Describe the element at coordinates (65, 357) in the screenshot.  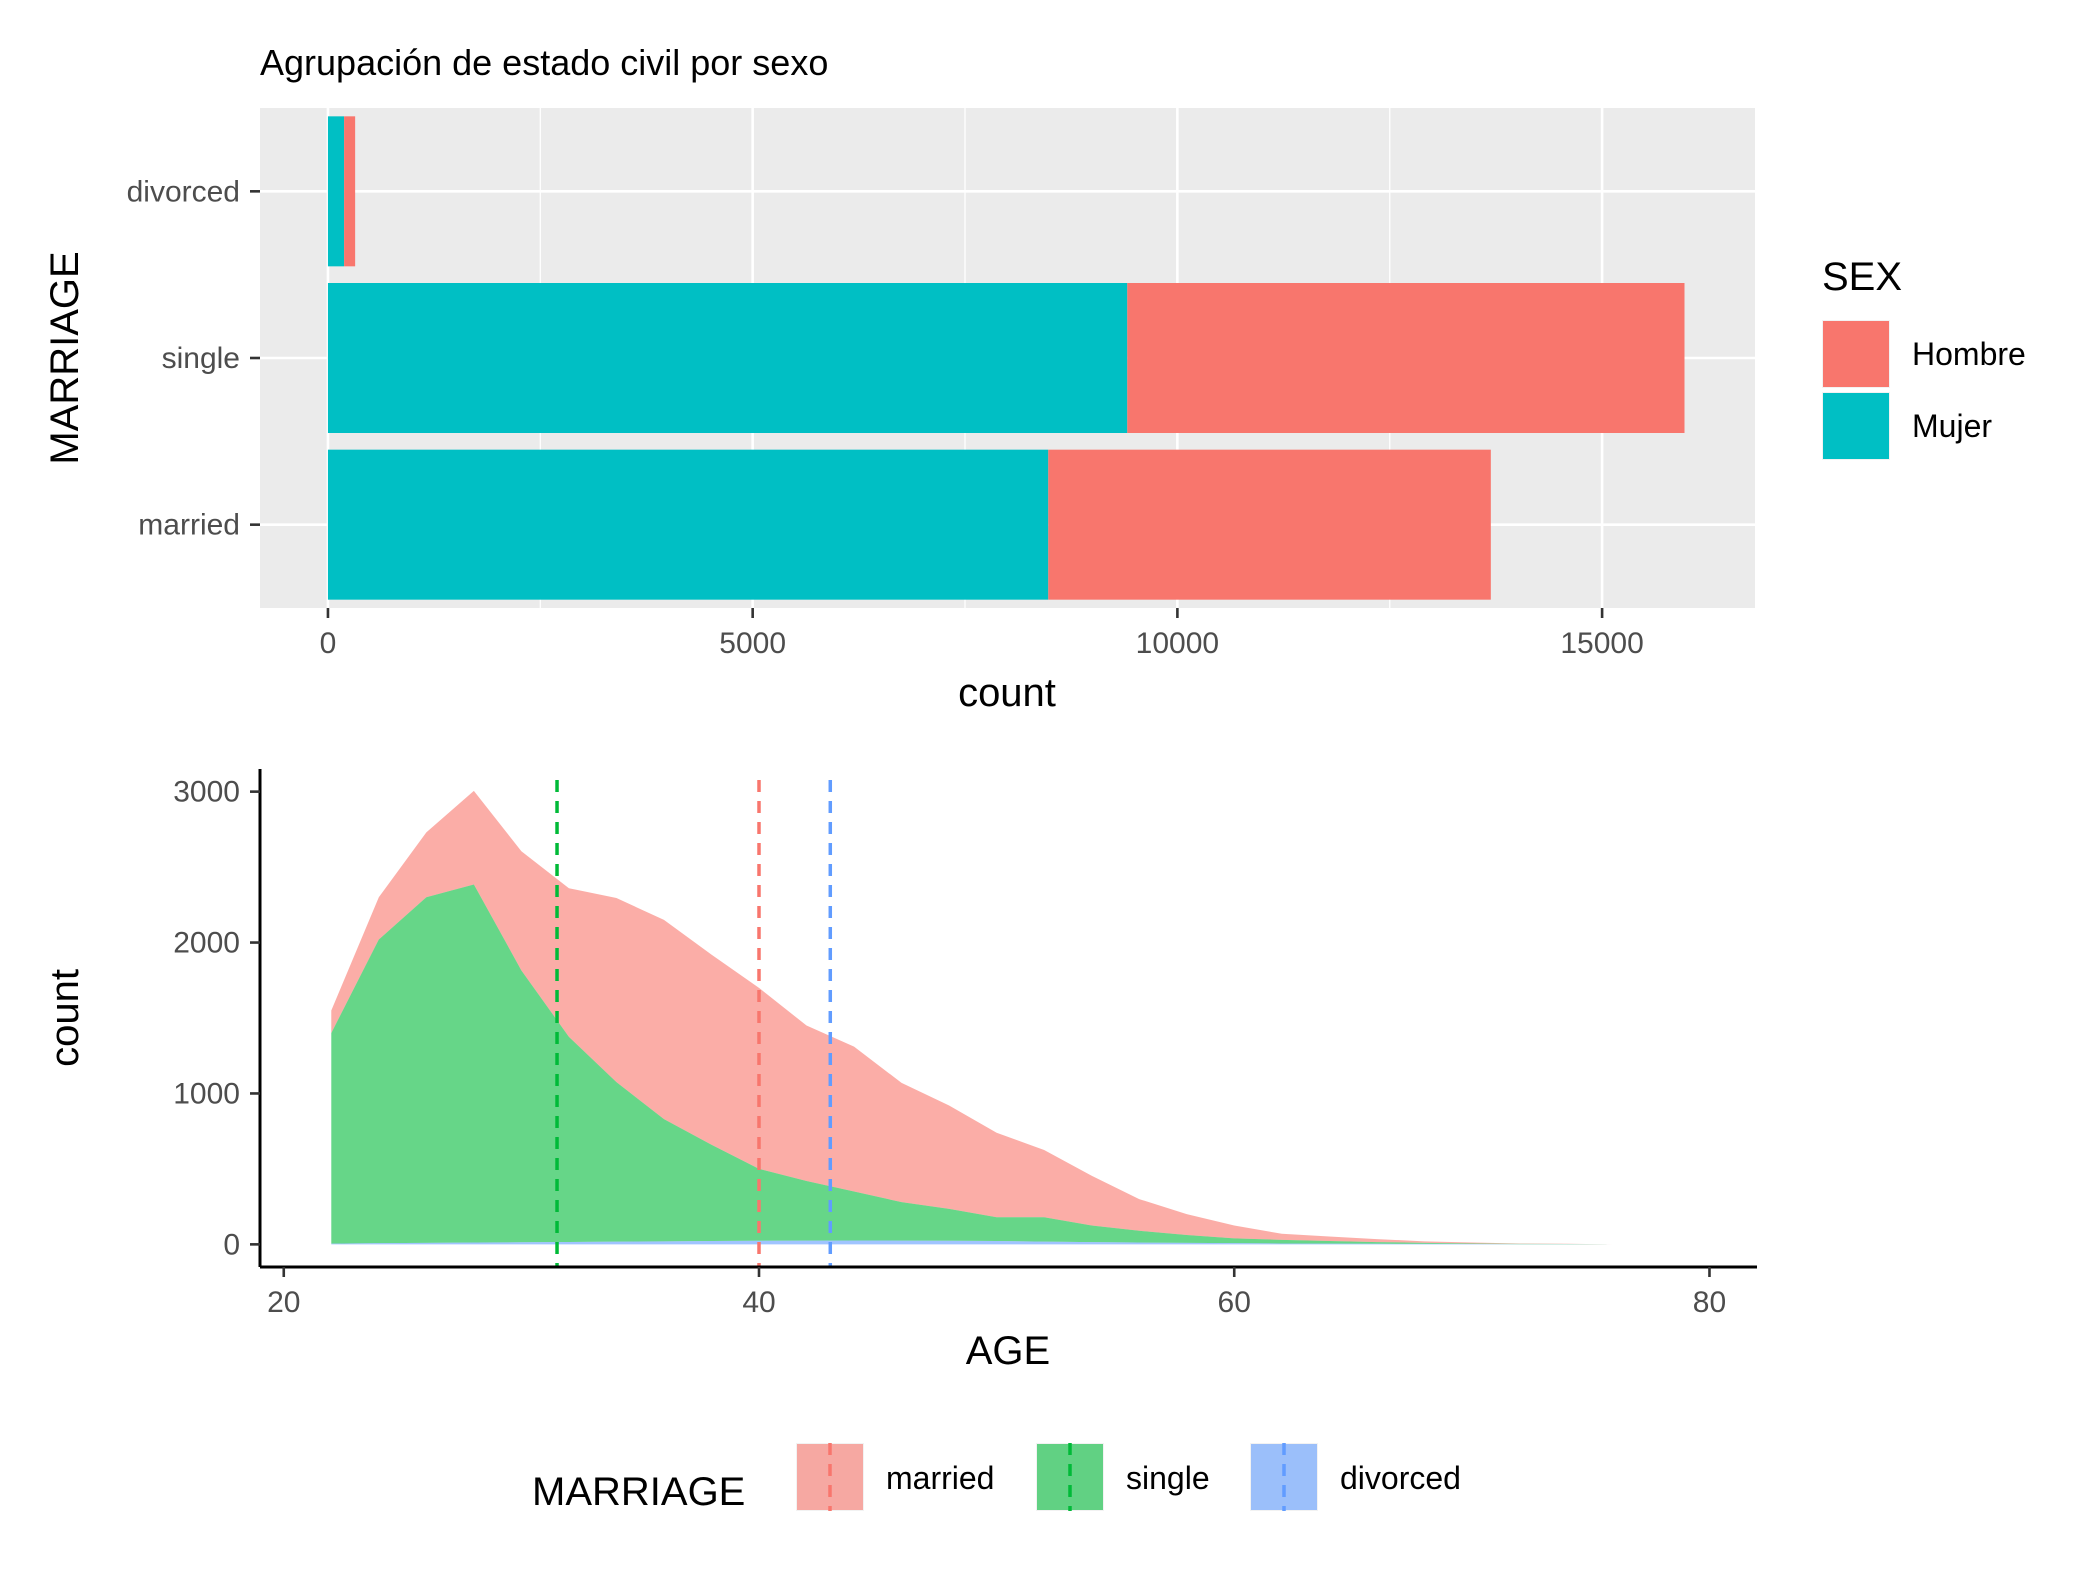
I see `bar-y-axis-title: MARRIAGE` at that location.